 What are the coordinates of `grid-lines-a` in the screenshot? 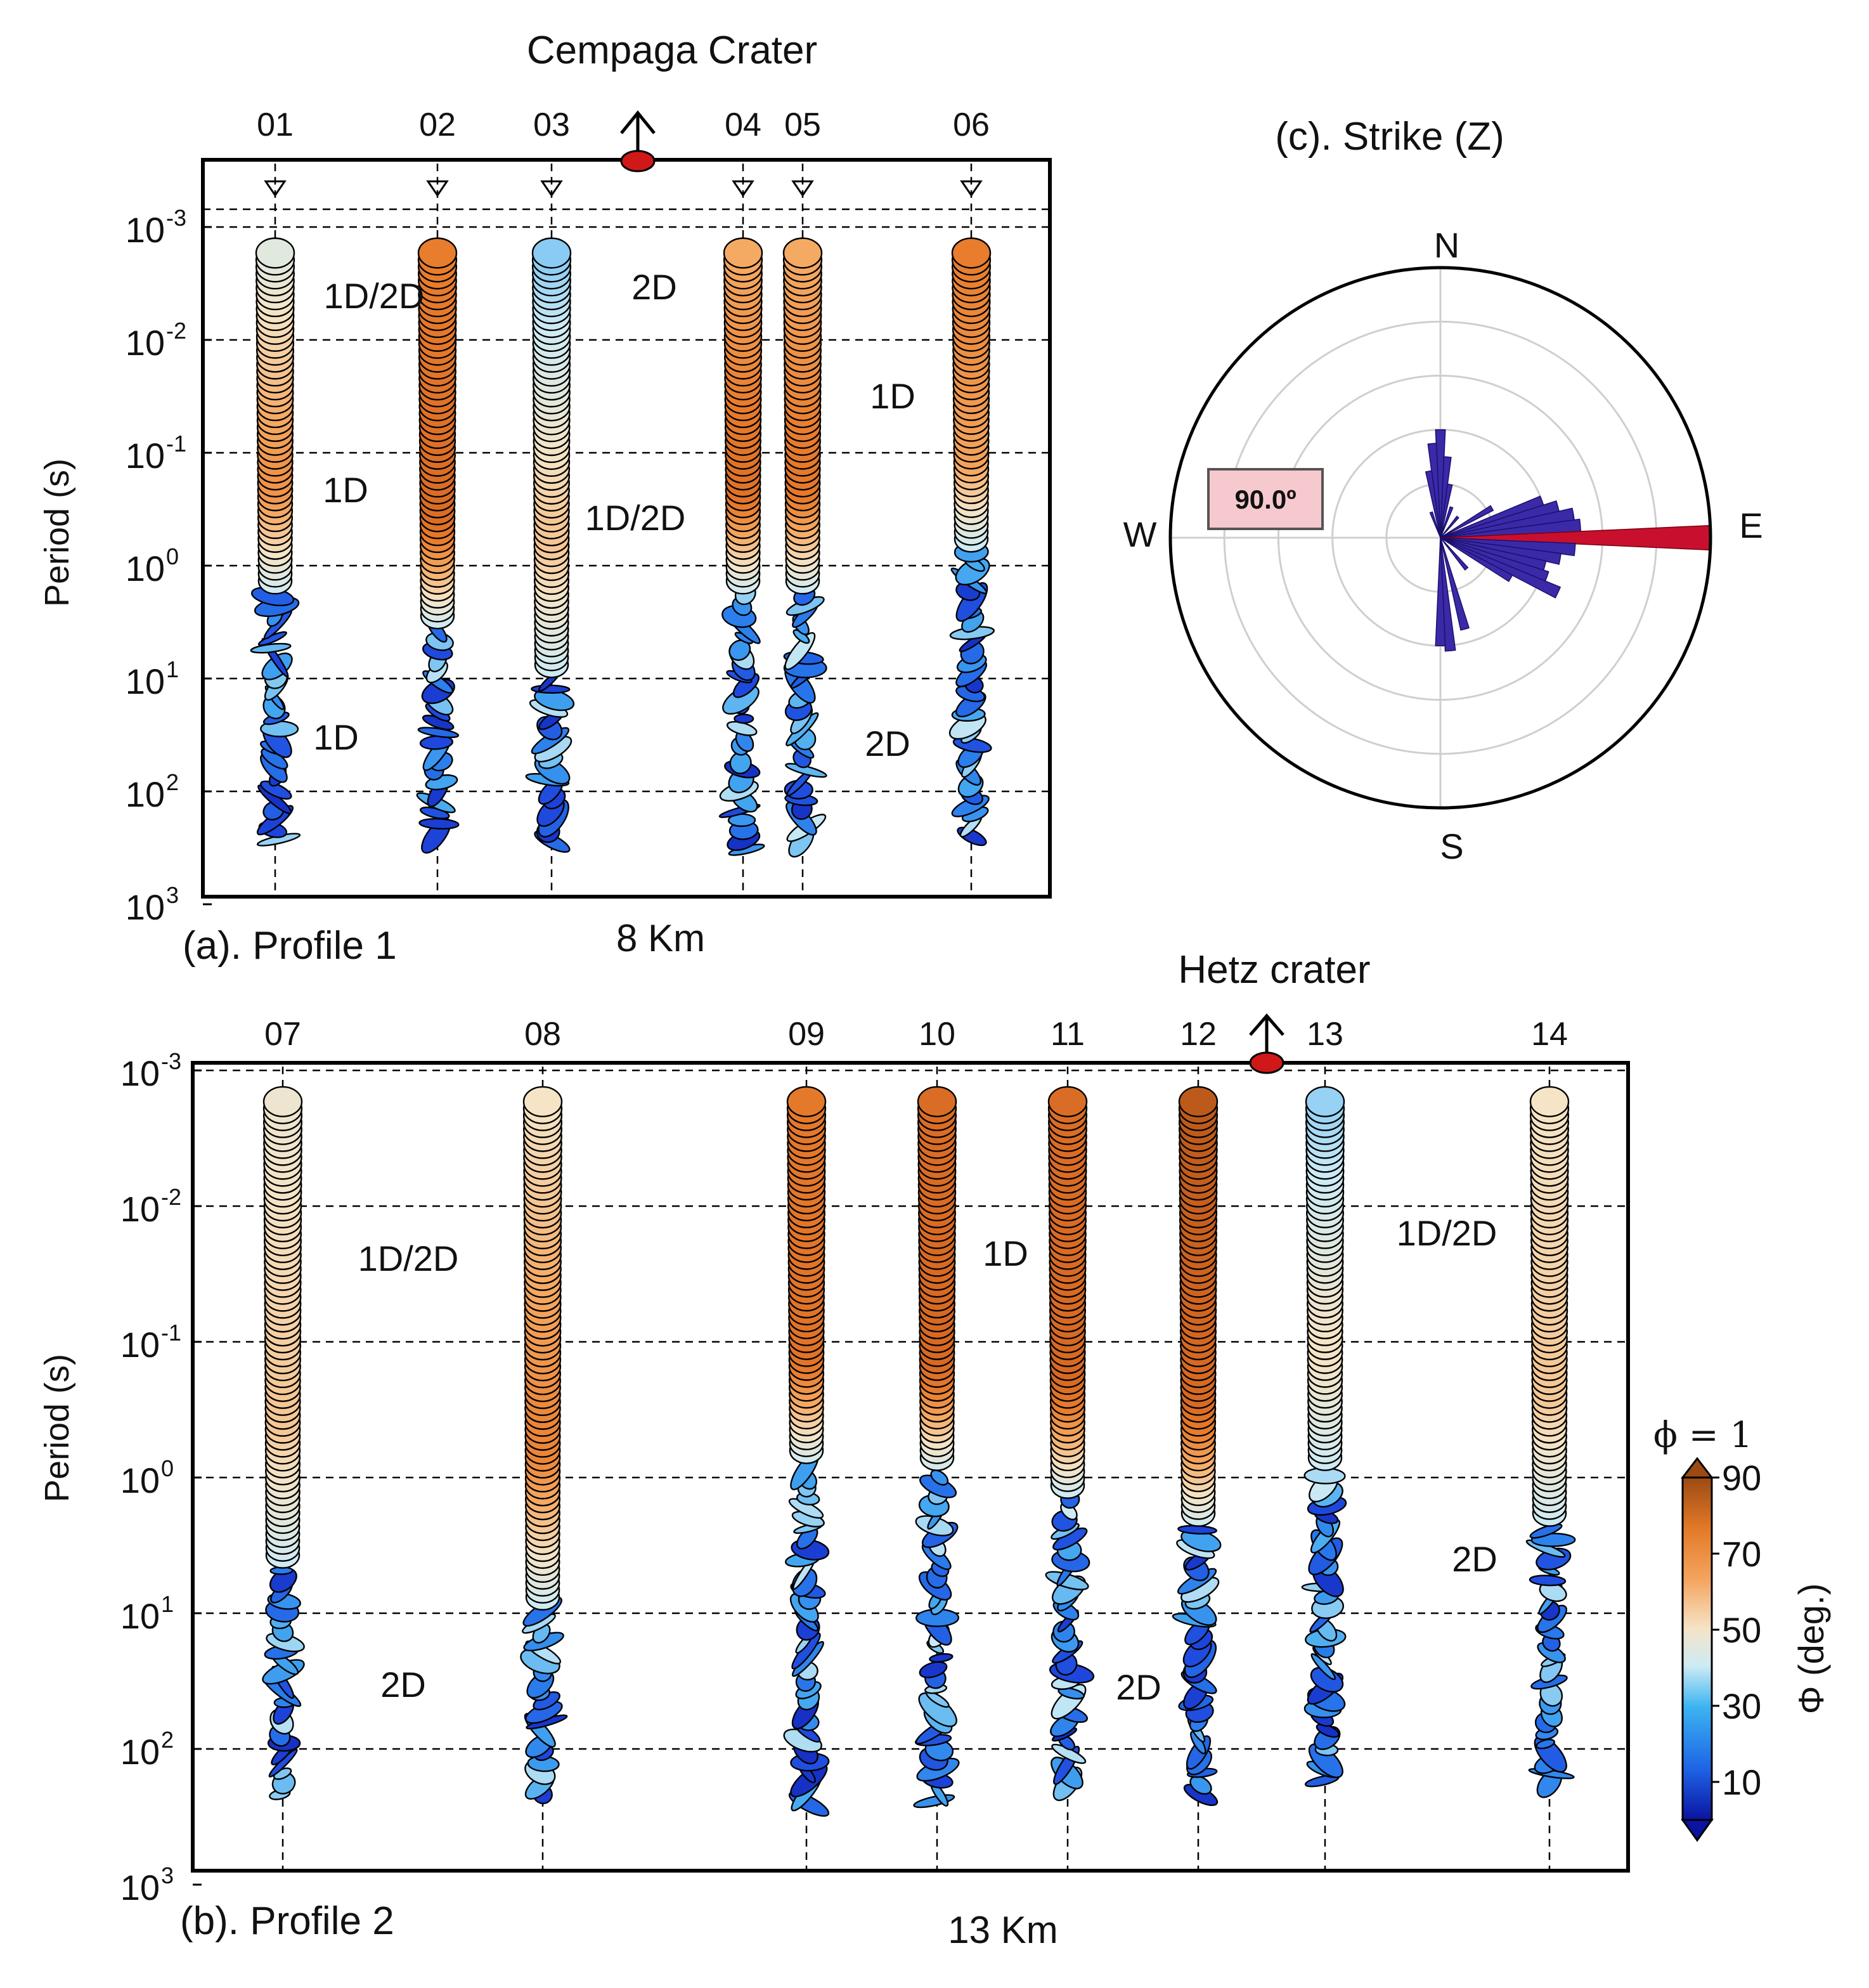 It's located at (627, 500).